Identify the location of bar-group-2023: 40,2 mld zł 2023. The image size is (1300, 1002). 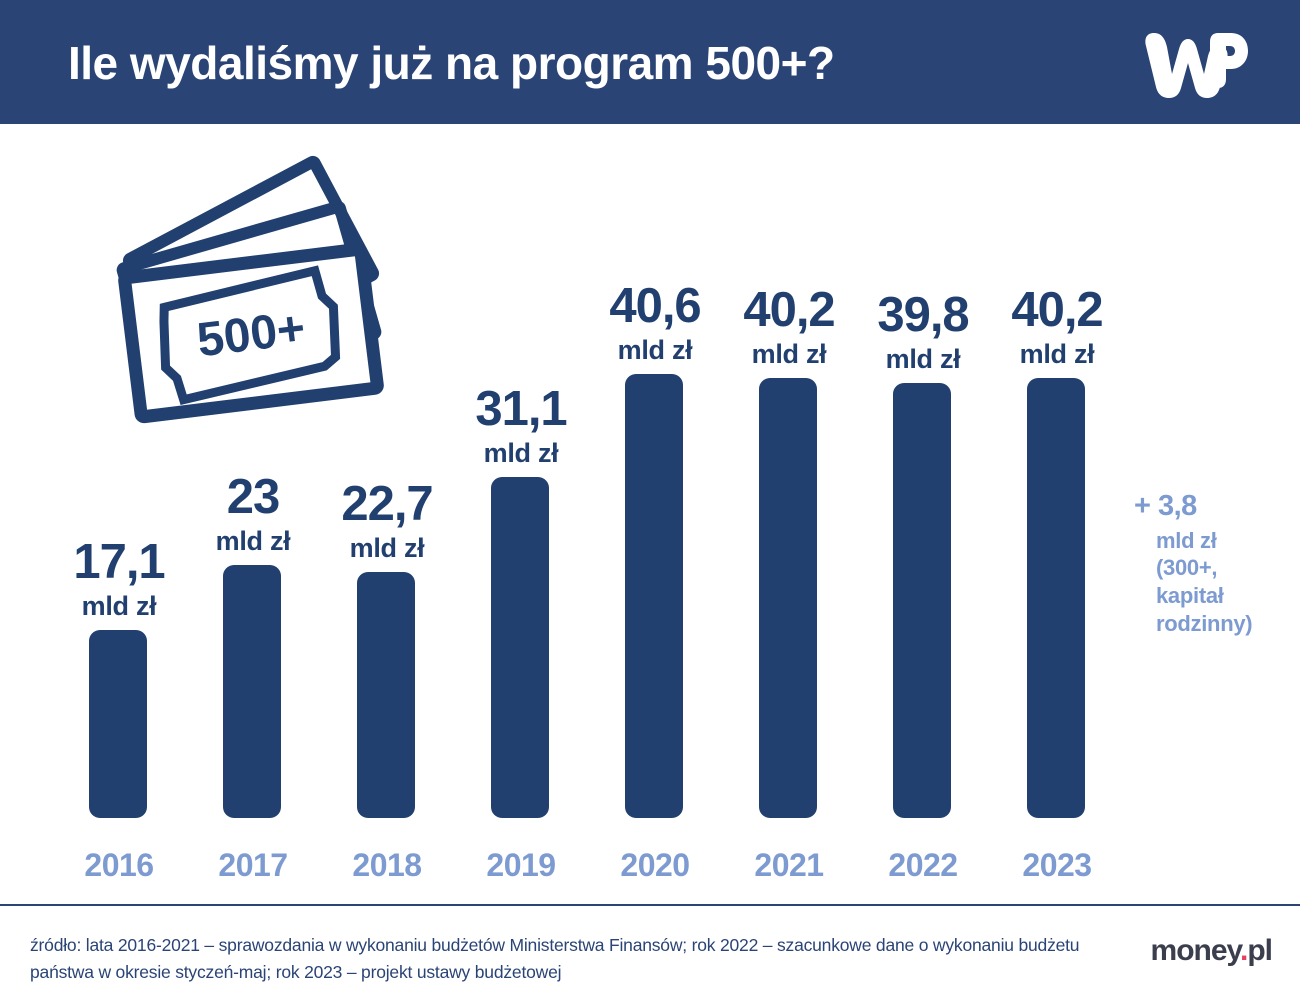
(1057, 514).